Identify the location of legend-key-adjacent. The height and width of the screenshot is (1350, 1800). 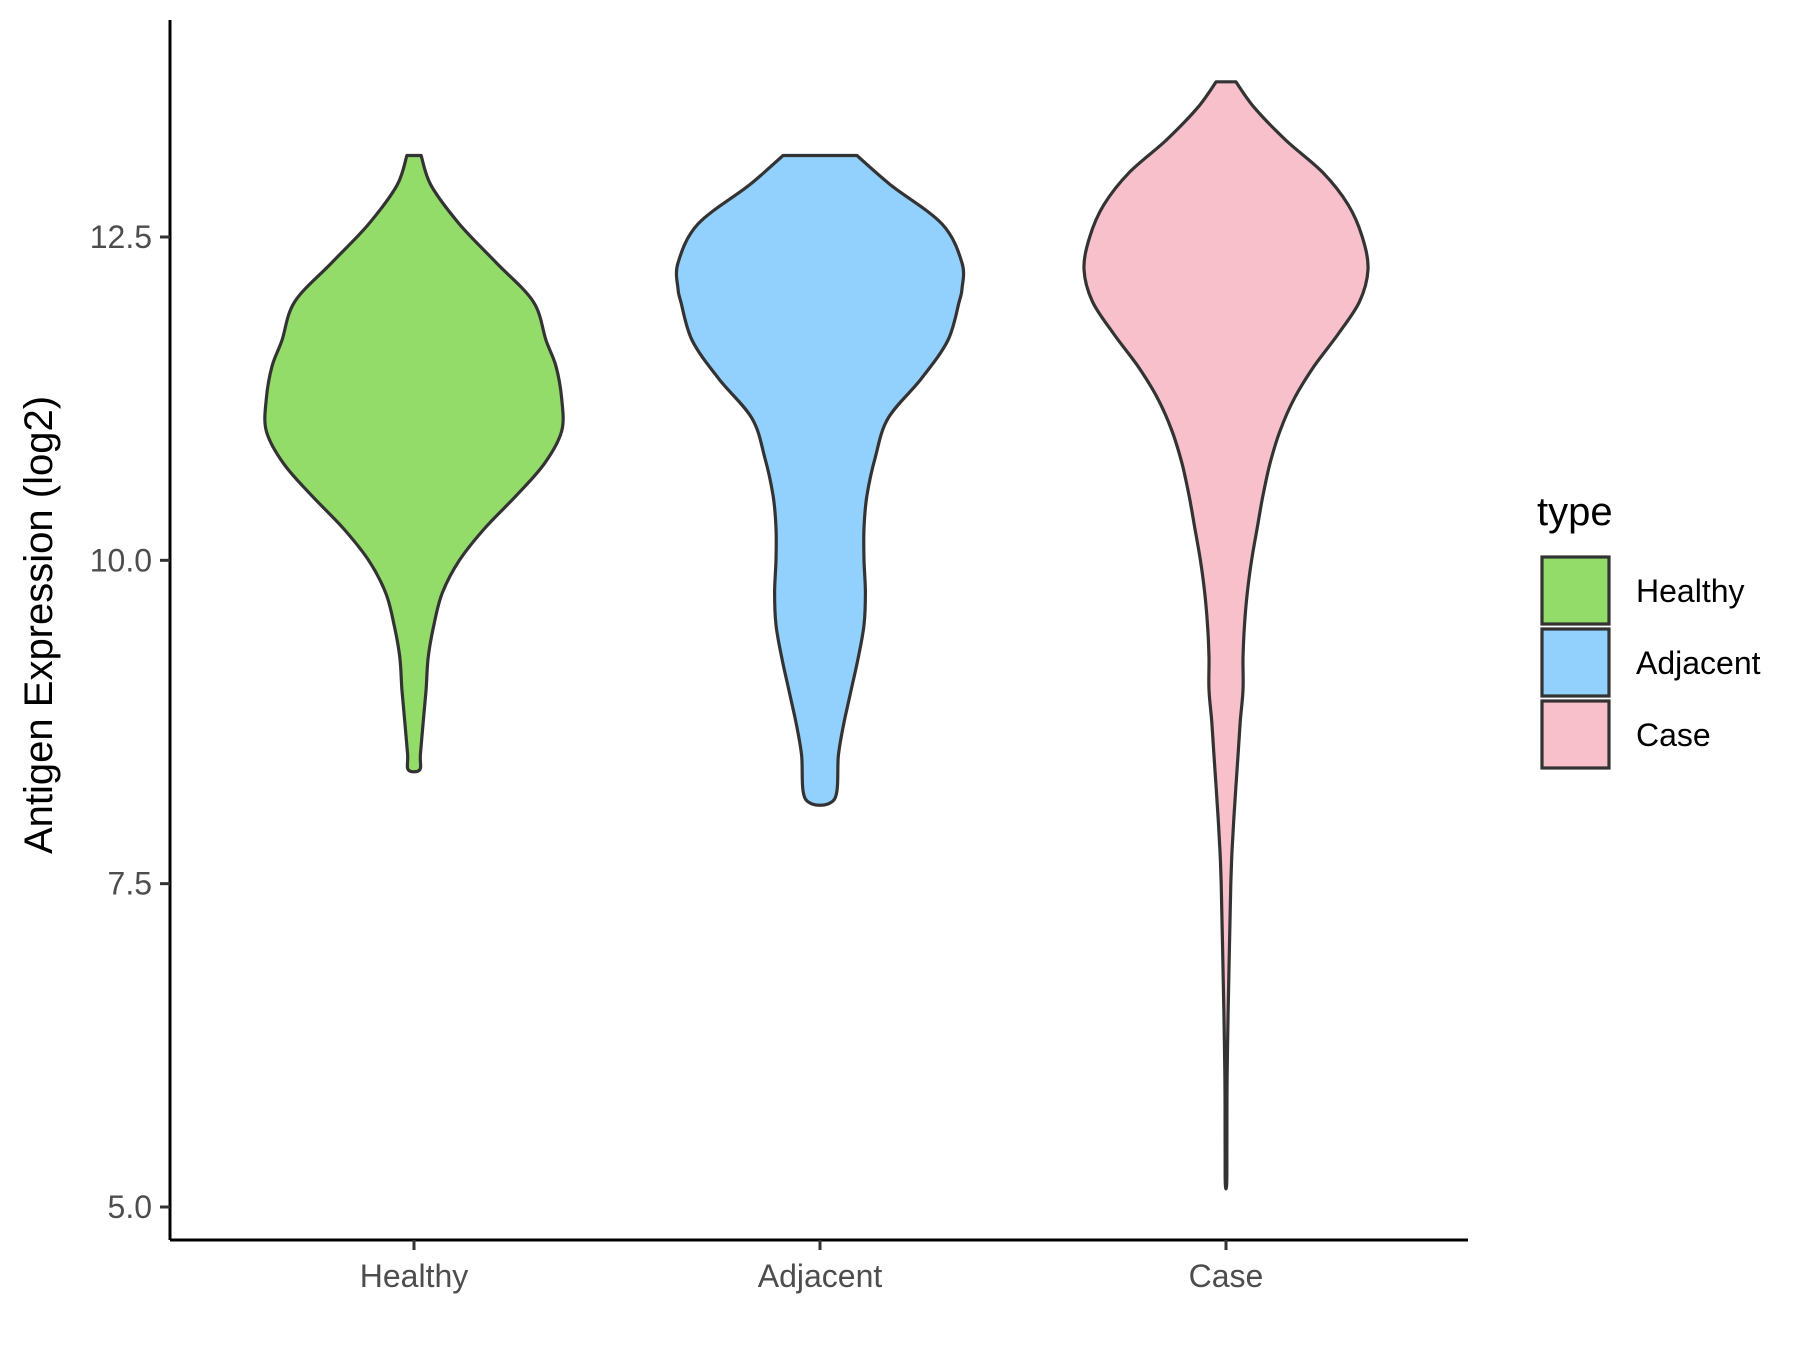
(1575, 662).